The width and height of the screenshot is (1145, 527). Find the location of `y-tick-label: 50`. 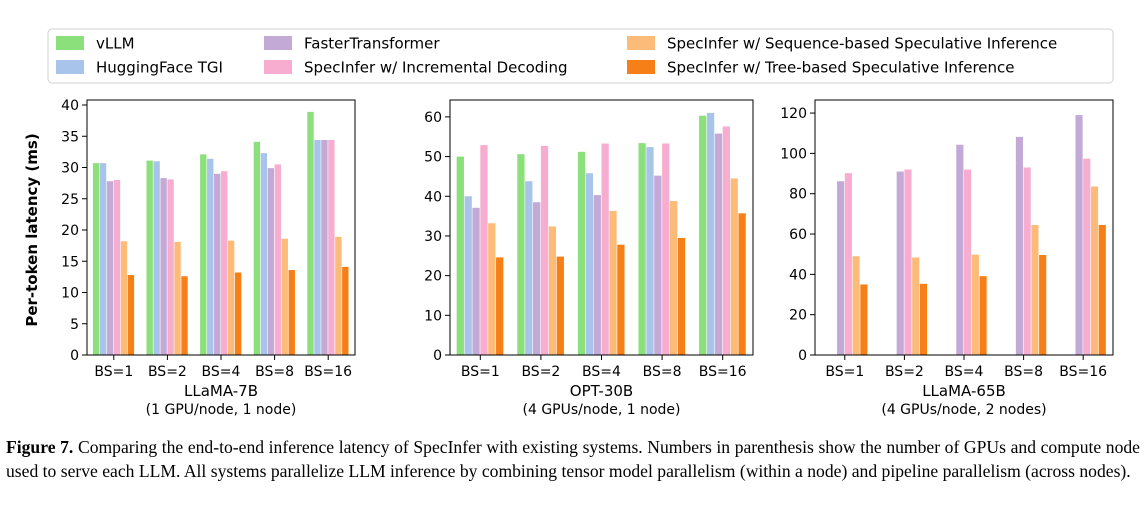

y-tick-label: 50 is located at coordinates (433, 158).